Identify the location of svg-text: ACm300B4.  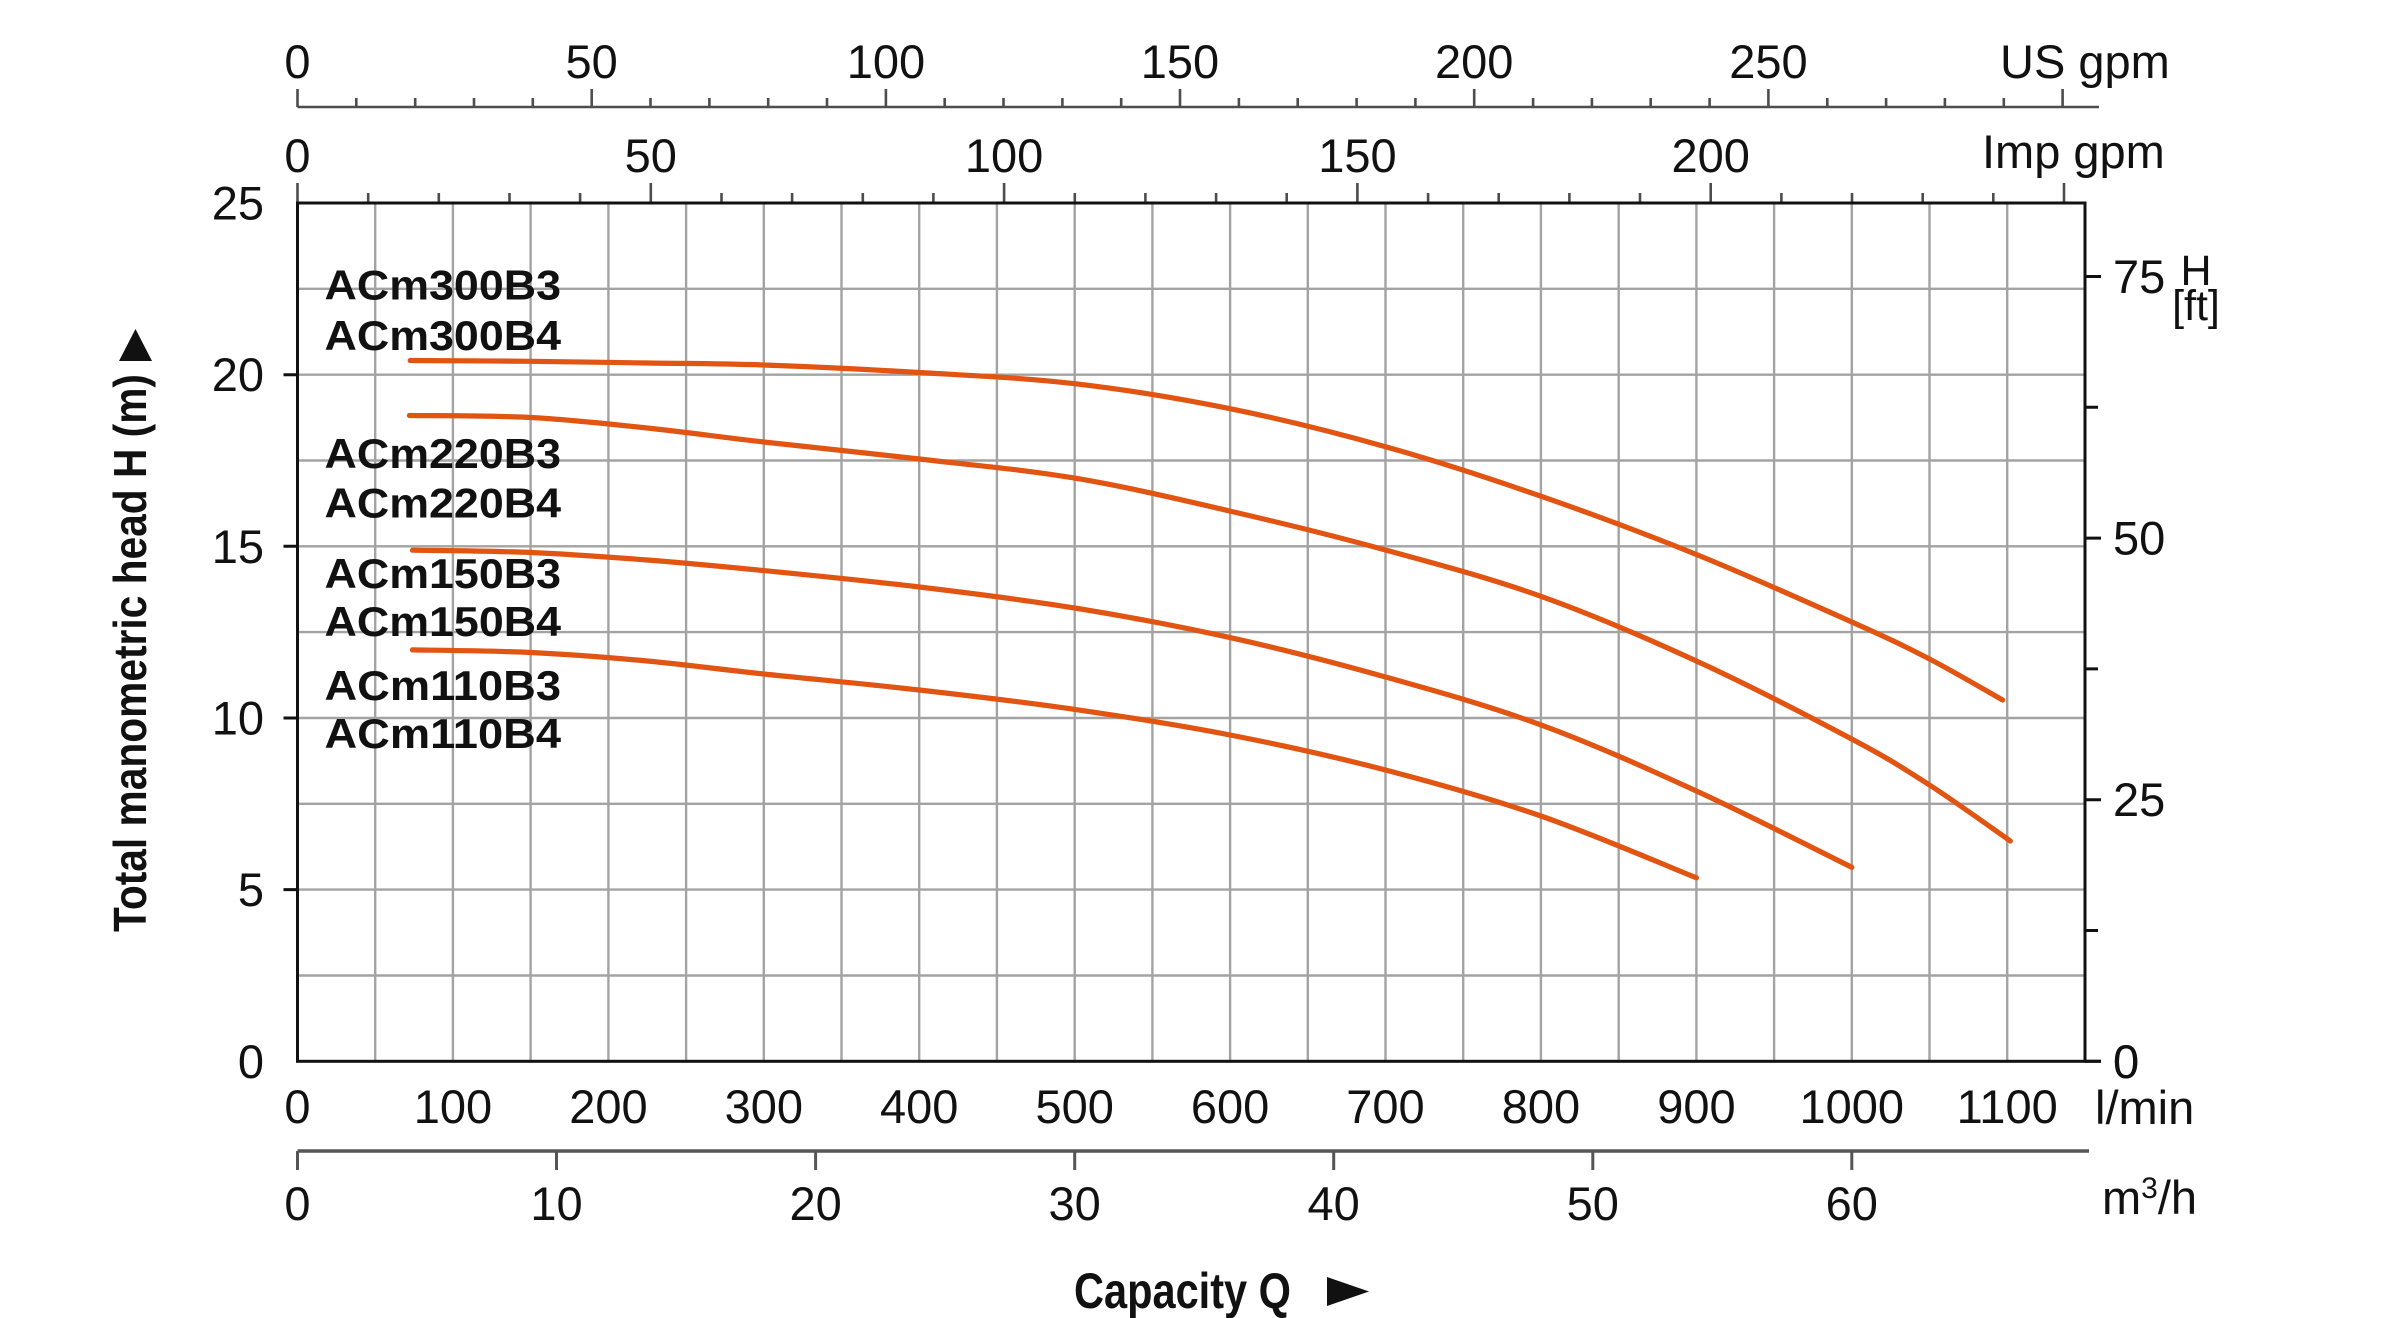
(443, 335).